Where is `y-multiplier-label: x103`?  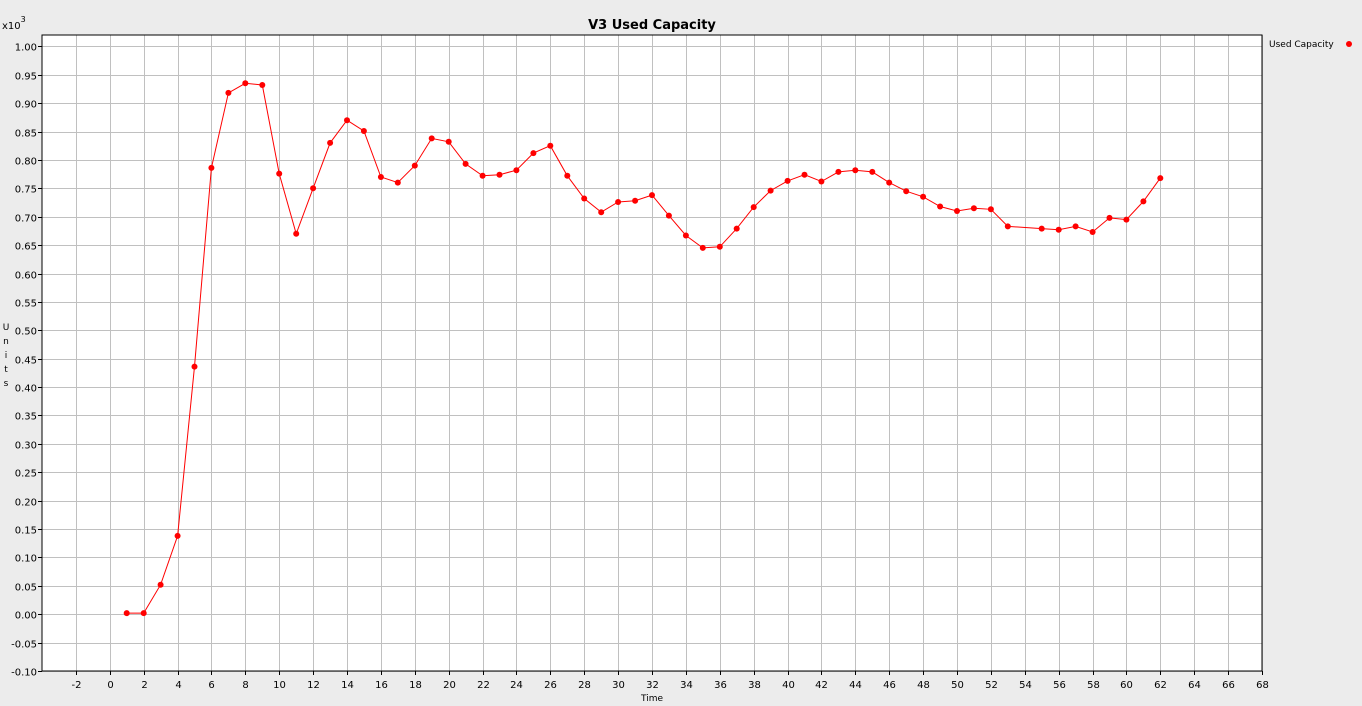
y-multiplier-label: x103 is located at coordinates (14, 23).